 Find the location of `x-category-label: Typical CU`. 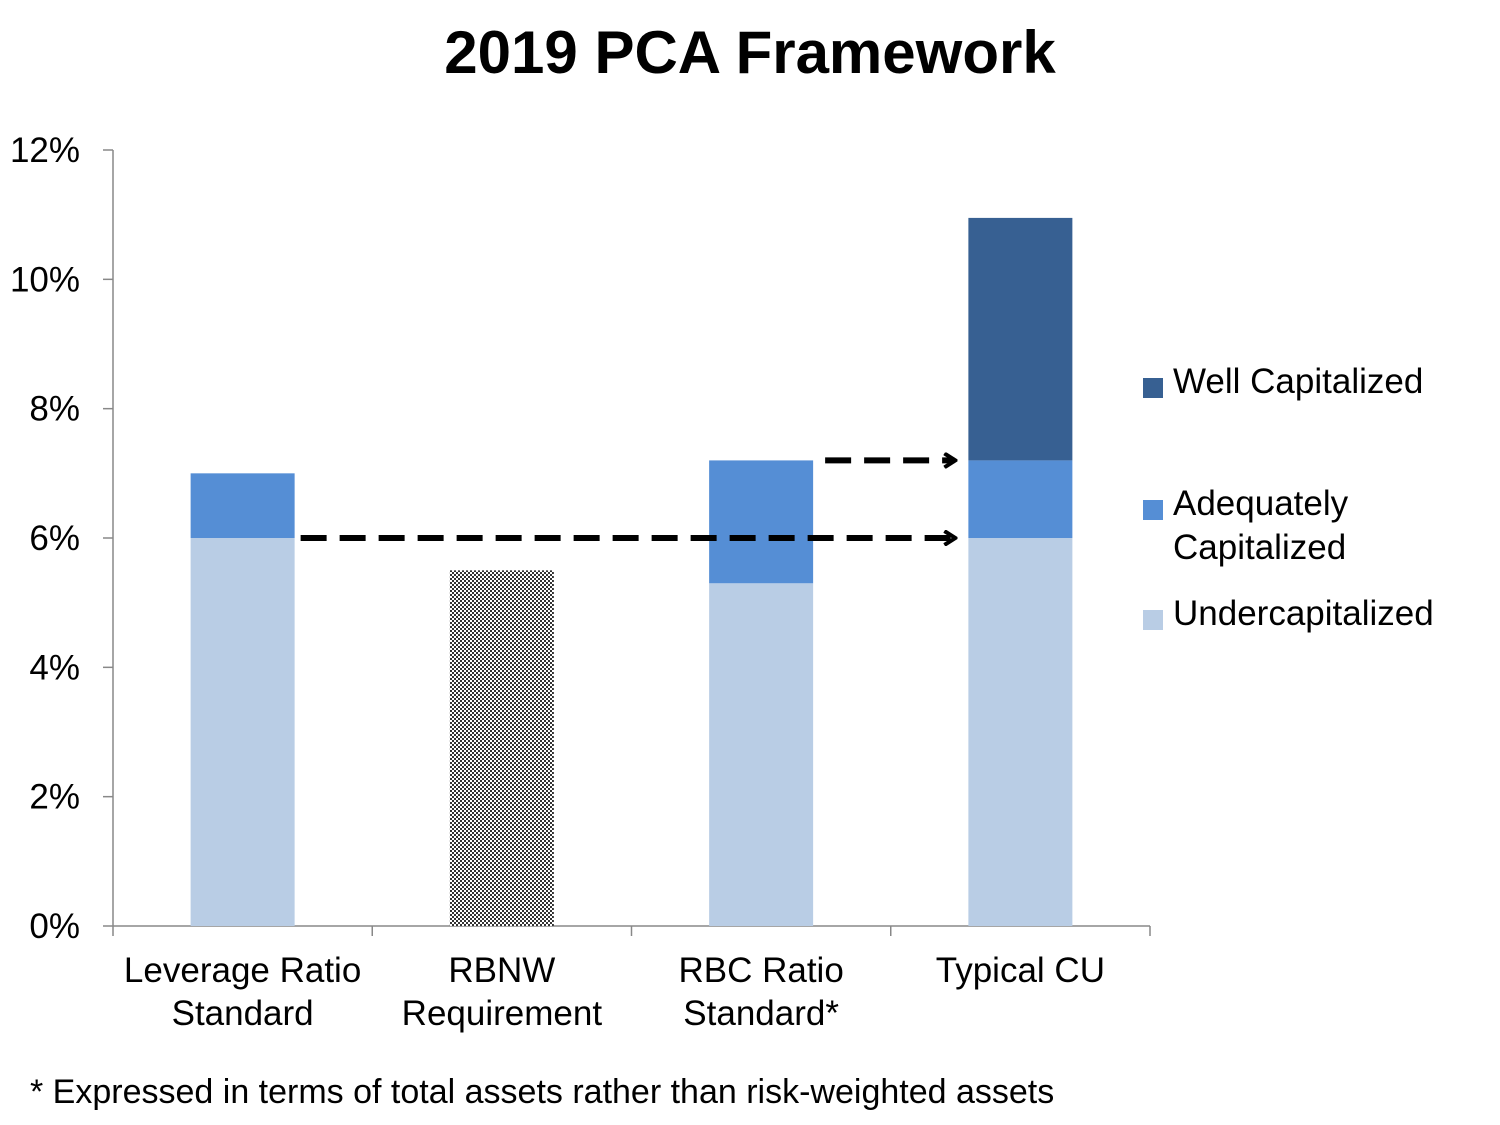

x-category-label: Typical CU is located at coordinates (1020, 970).